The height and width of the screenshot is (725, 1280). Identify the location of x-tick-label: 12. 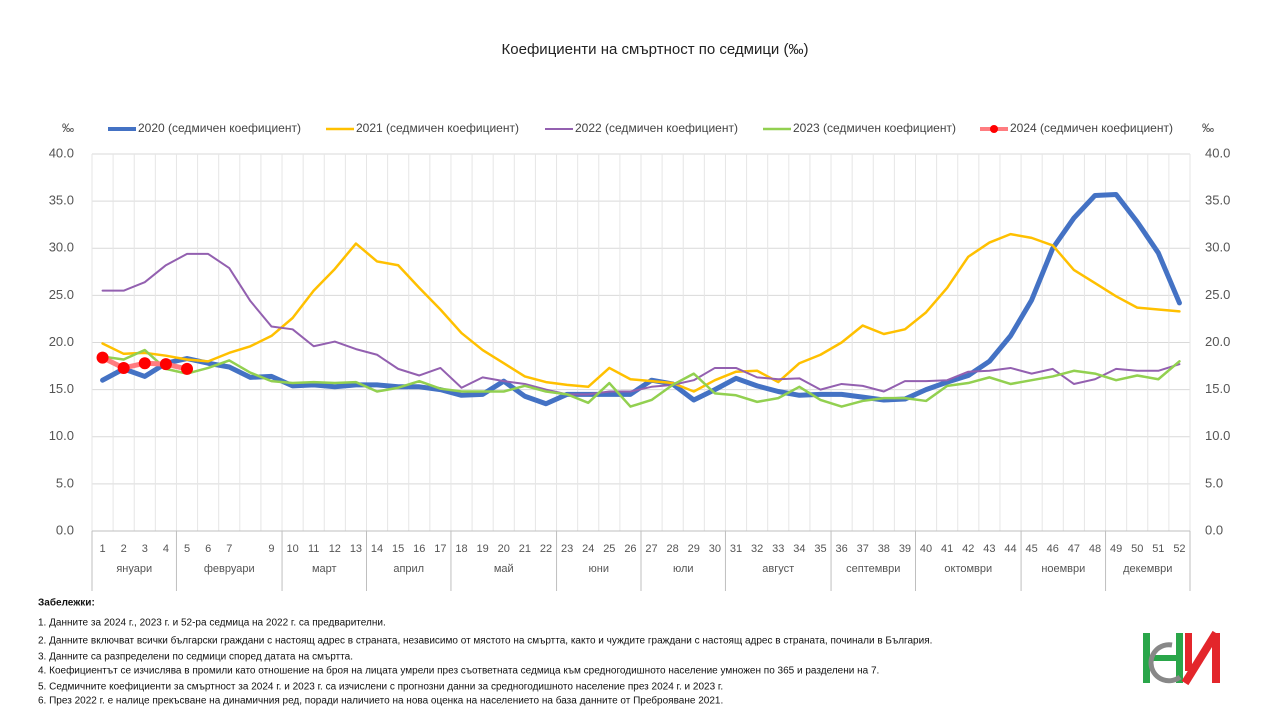
(335, 549).